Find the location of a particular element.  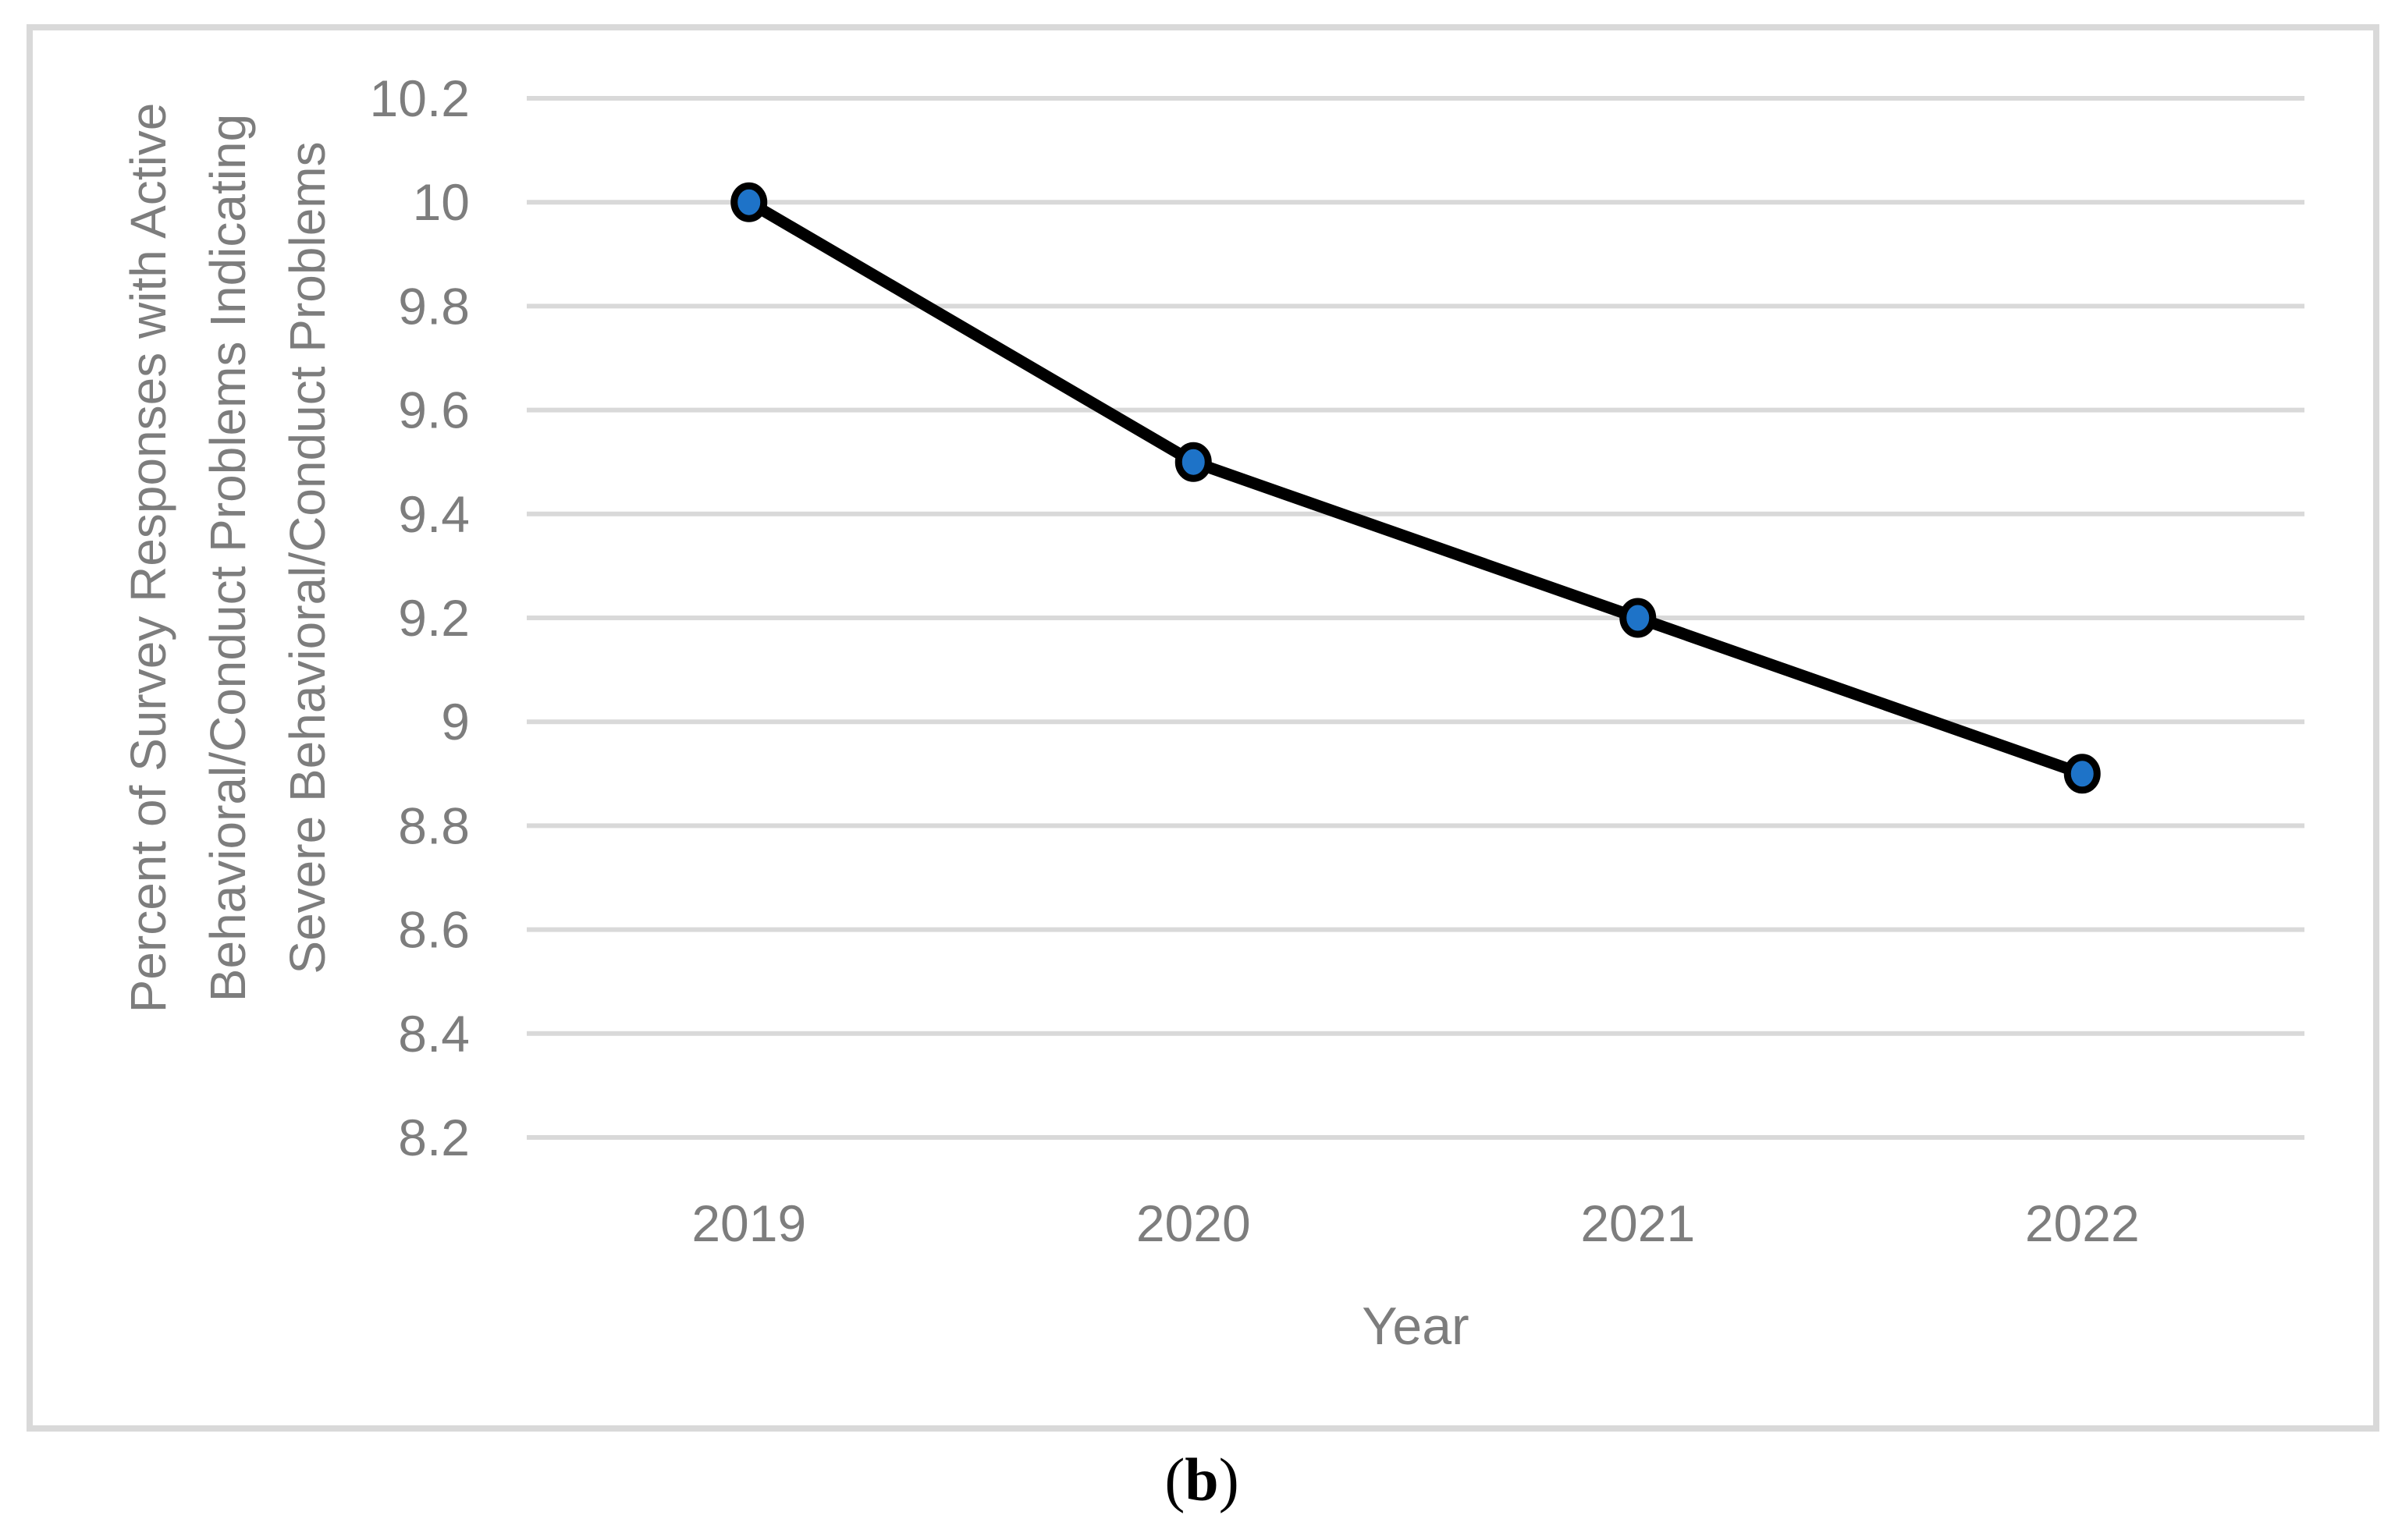

x-tick-label: 2019 is located at coordinates (748, 1223).